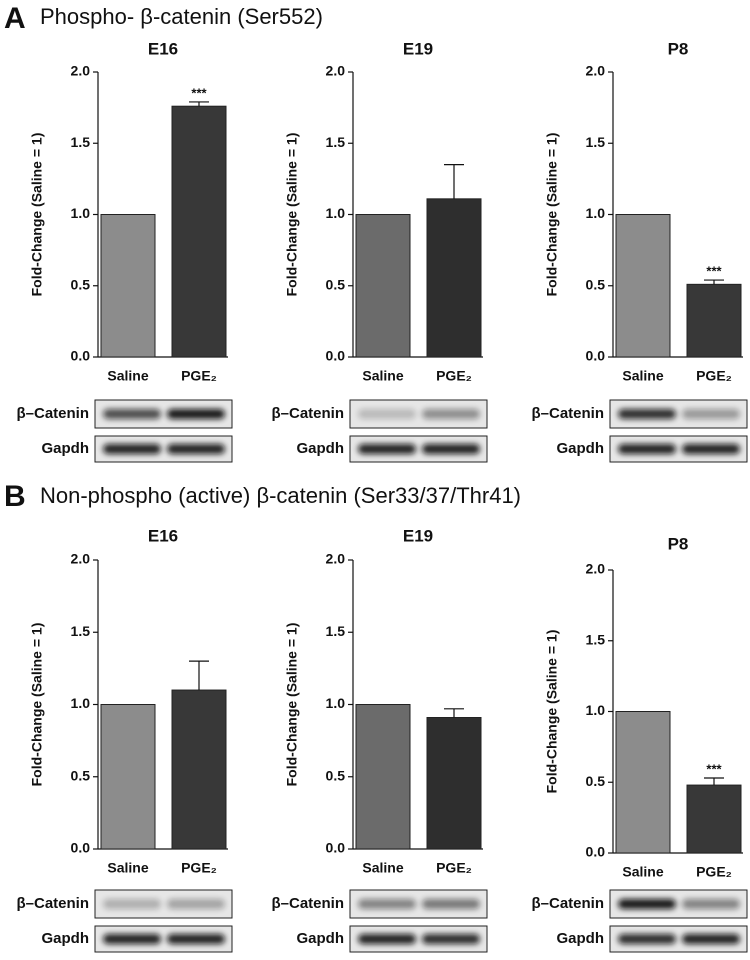  What do you see at coordinates (15, 18) in the screenshot?
I see `panel-letter: A` at bounding box center [15, 18].